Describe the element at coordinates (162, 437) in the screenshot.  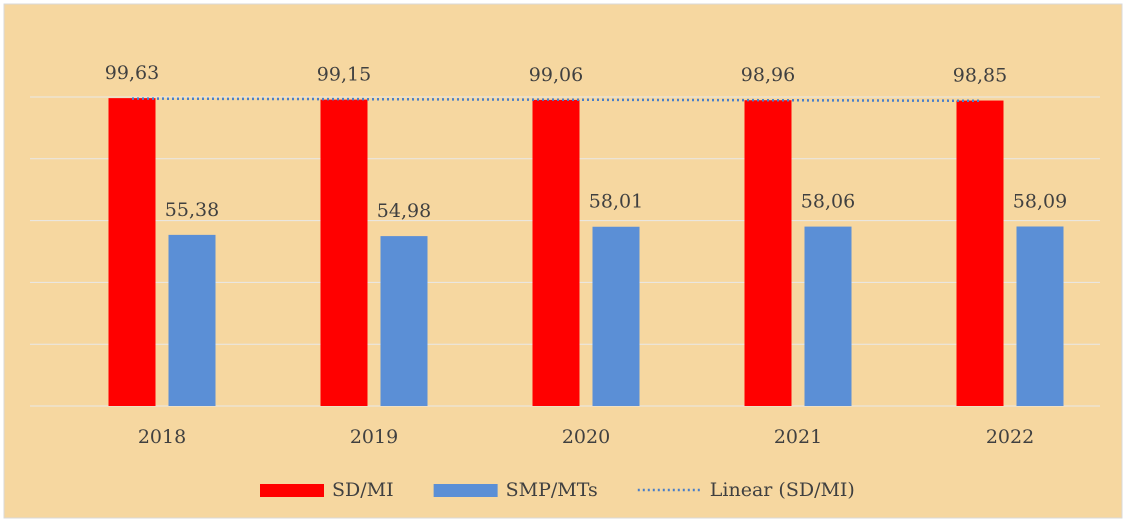
I see `x-tick-label: 2018` at that location.